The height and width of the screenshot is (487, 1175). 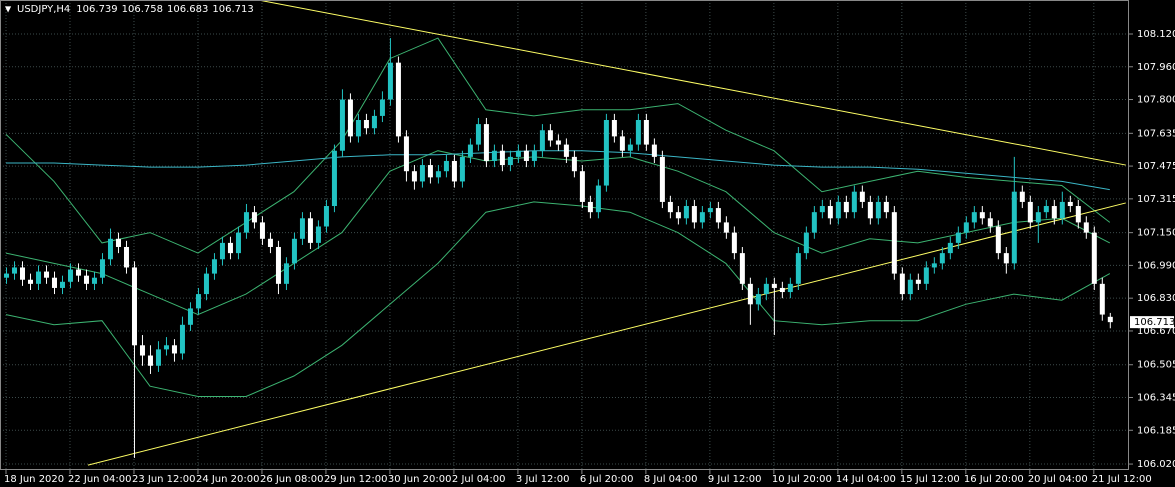 What do you see at coordinates (96, 9) in the screenshot?
I see `open-value: 106.739` at bounding box center [96, 9].